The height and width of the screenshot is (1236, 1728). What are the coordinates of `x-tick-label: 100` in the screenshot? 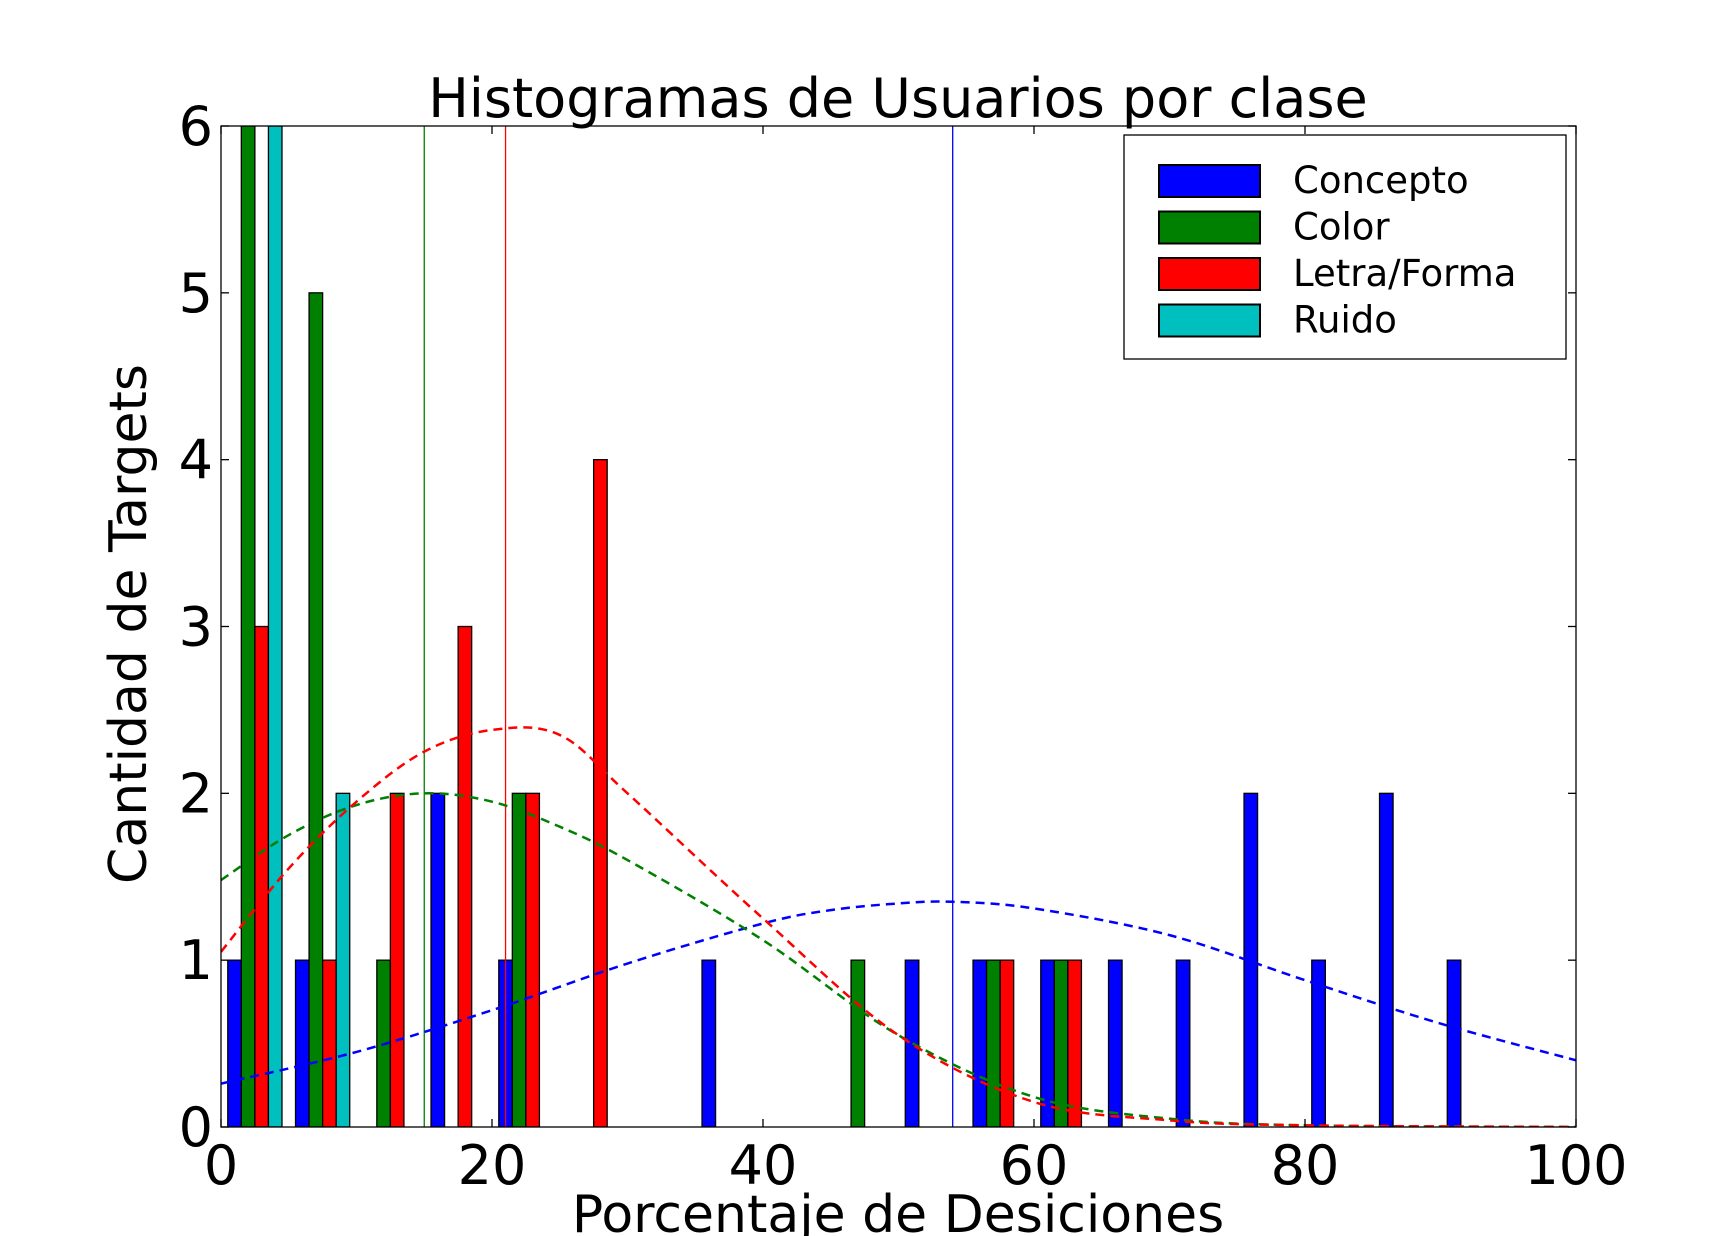 It's located at (1575, 1165).